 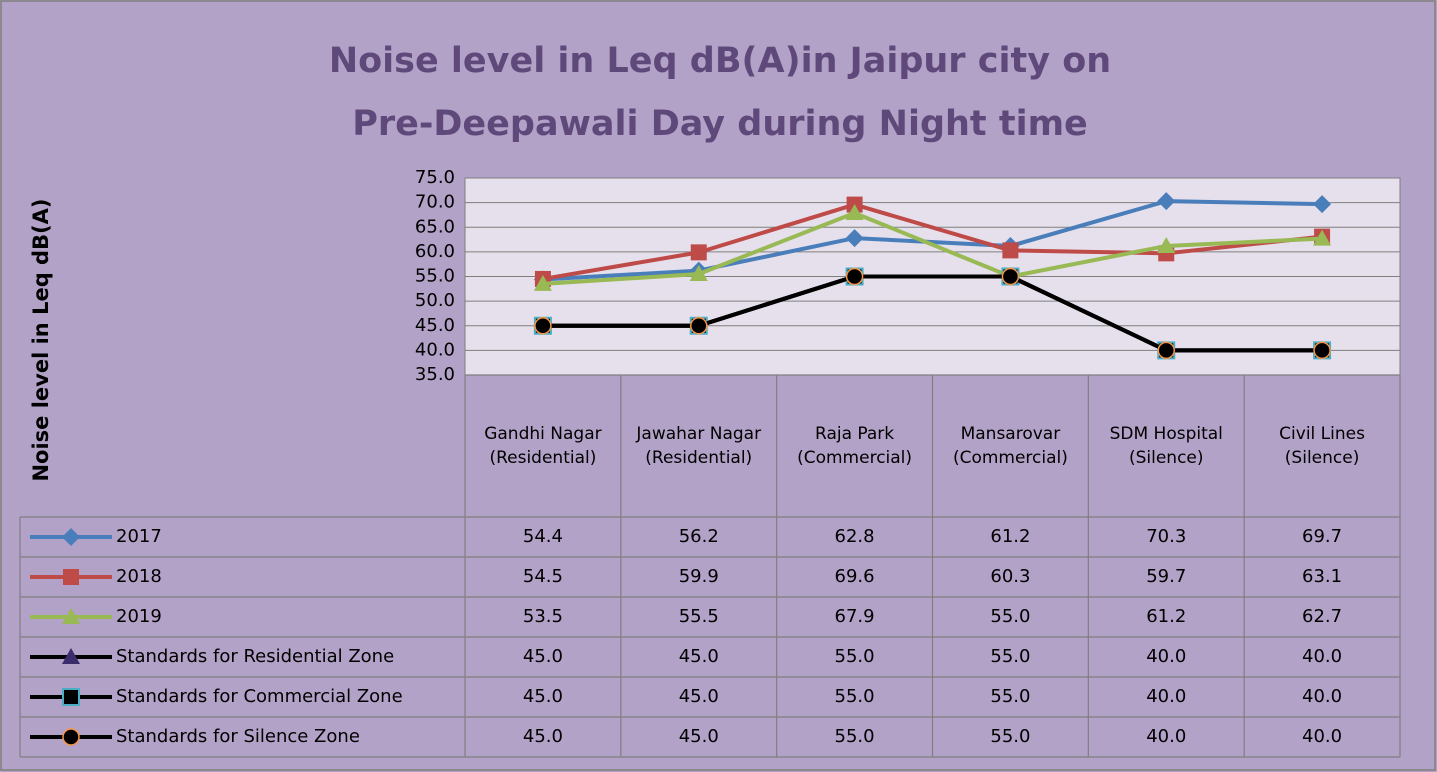 What do you see at coordinates (435, 202) in the screenshot?
I see `y-tick-label: 70.0` at bounding box center [435, 202].